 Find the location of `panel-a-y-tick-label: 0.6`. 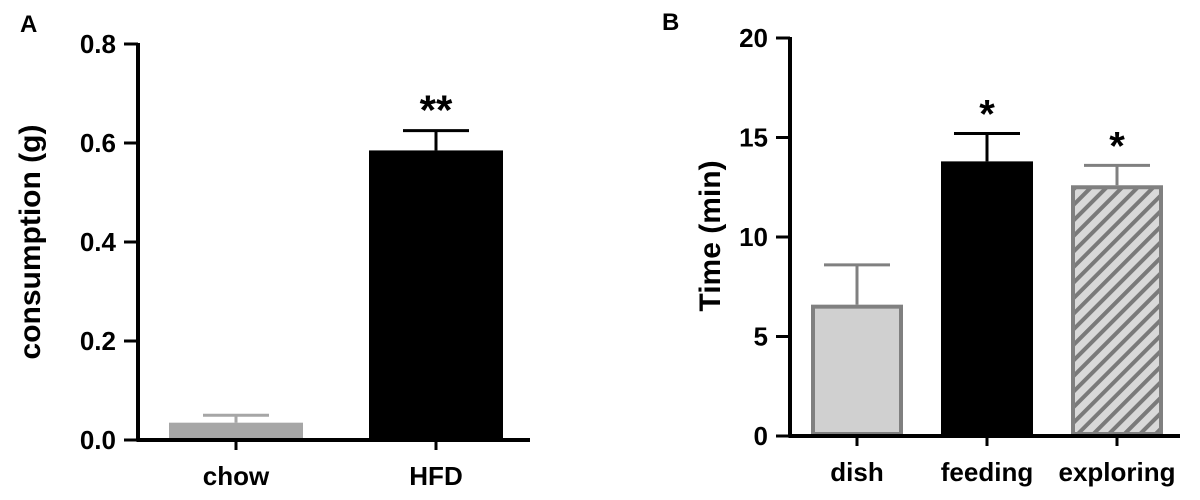

panel-a-y-tick-label: 0.6 is located at coordinates (98, 143).